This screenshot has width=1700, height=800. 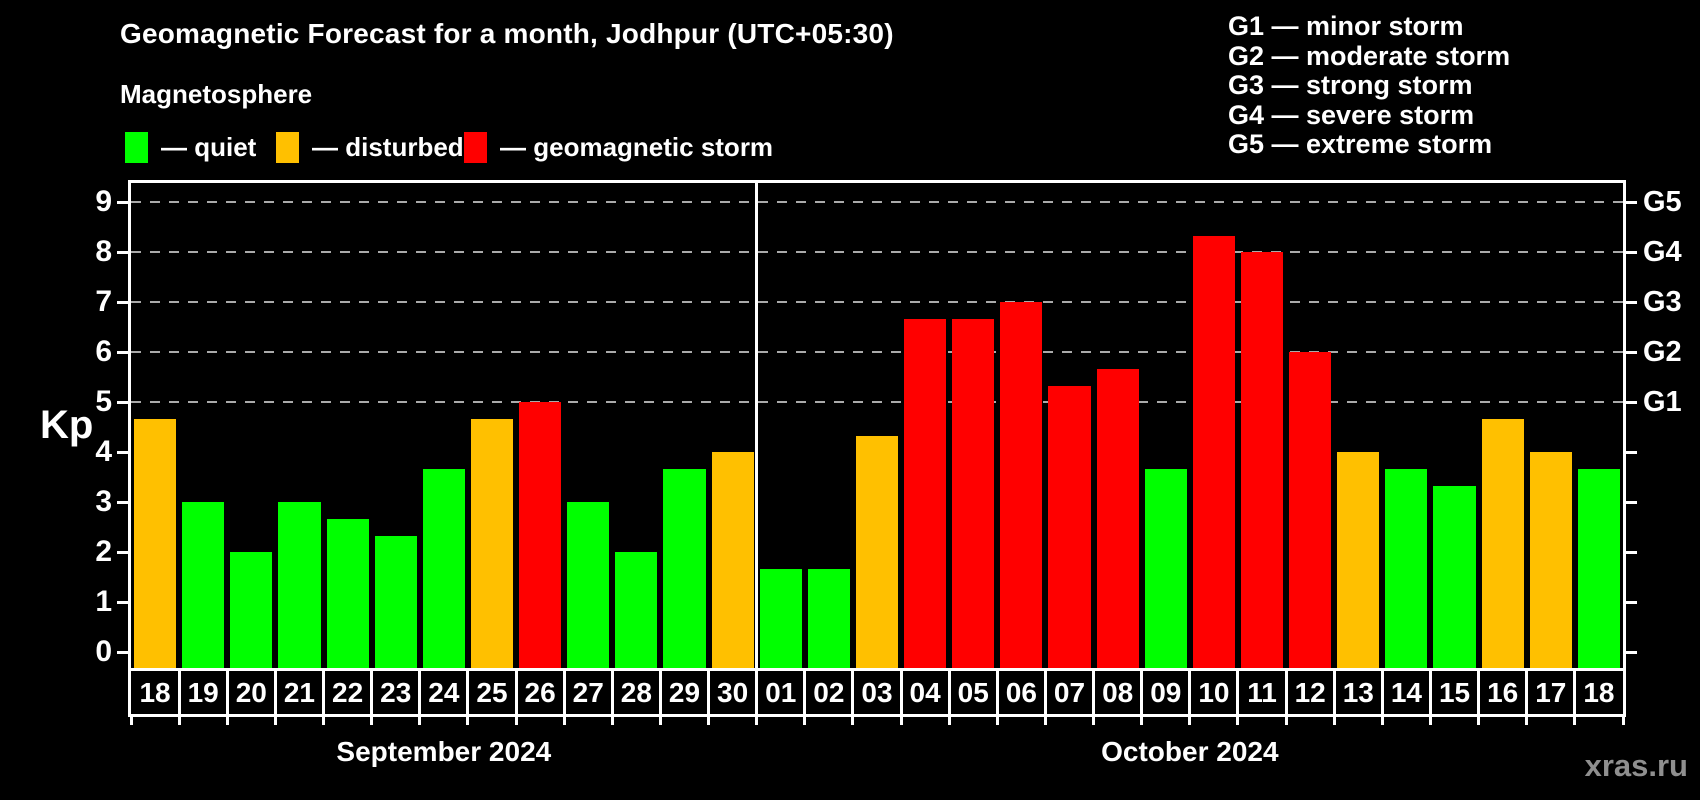 I want to click on g-level-label-g2: G2, so click(x=1662, y=352).